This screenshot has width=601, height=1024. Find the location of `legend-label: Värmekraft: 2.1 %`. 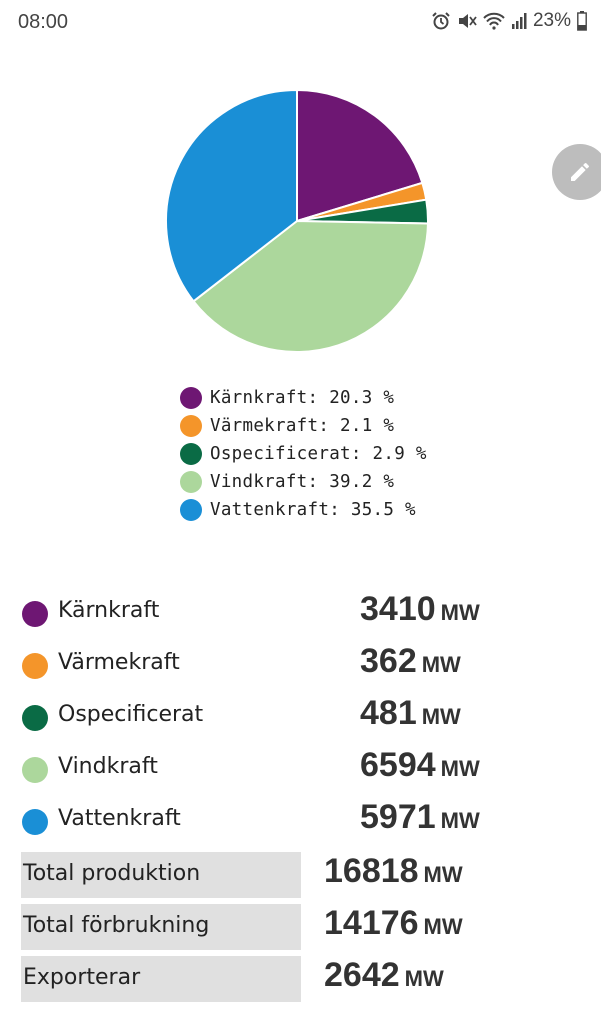

legend-label: Värmekraft: 2.1 % is located at coordinates (302, 426).